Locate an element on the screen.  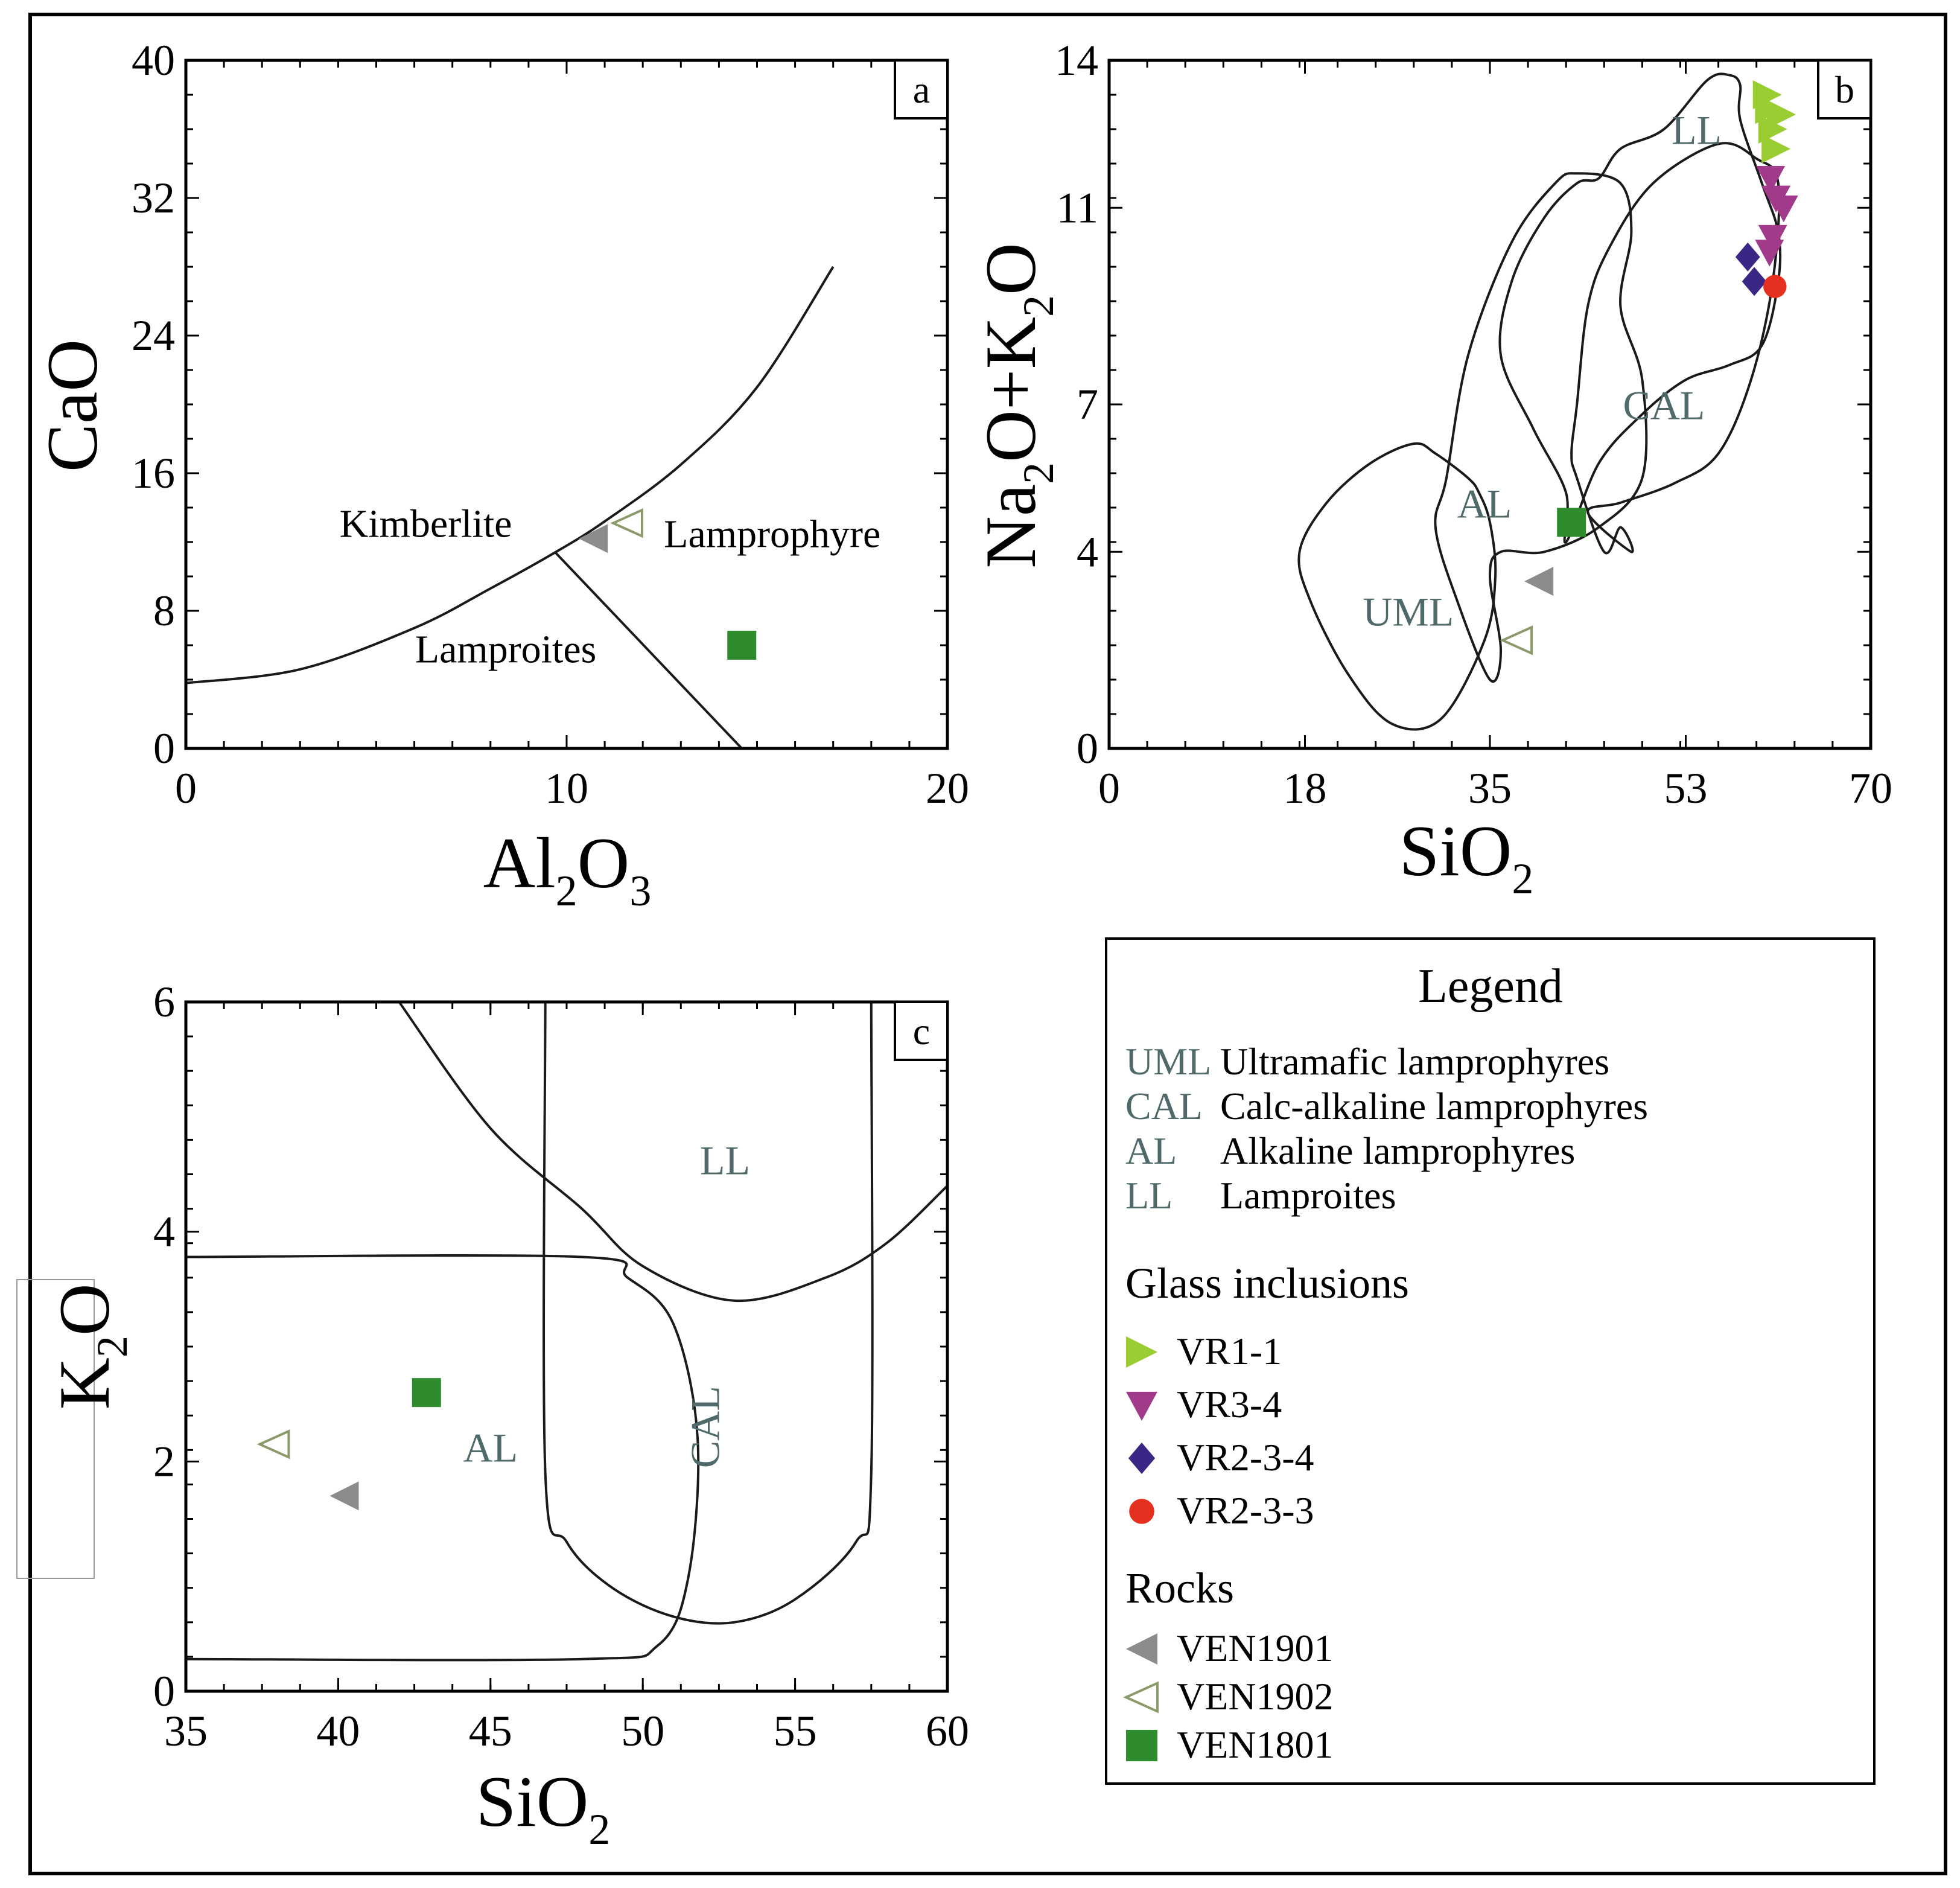
panel-a-boundary-kimberlite-upper-curve is located at coordinates (510, 475).